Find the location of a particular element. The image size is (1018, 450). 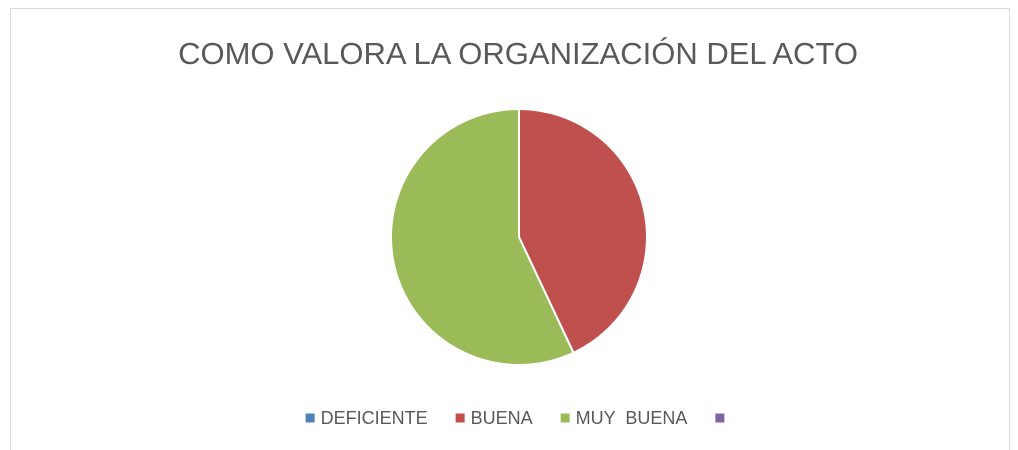

legend-label: BUENA is located at coordinates (502, 418).